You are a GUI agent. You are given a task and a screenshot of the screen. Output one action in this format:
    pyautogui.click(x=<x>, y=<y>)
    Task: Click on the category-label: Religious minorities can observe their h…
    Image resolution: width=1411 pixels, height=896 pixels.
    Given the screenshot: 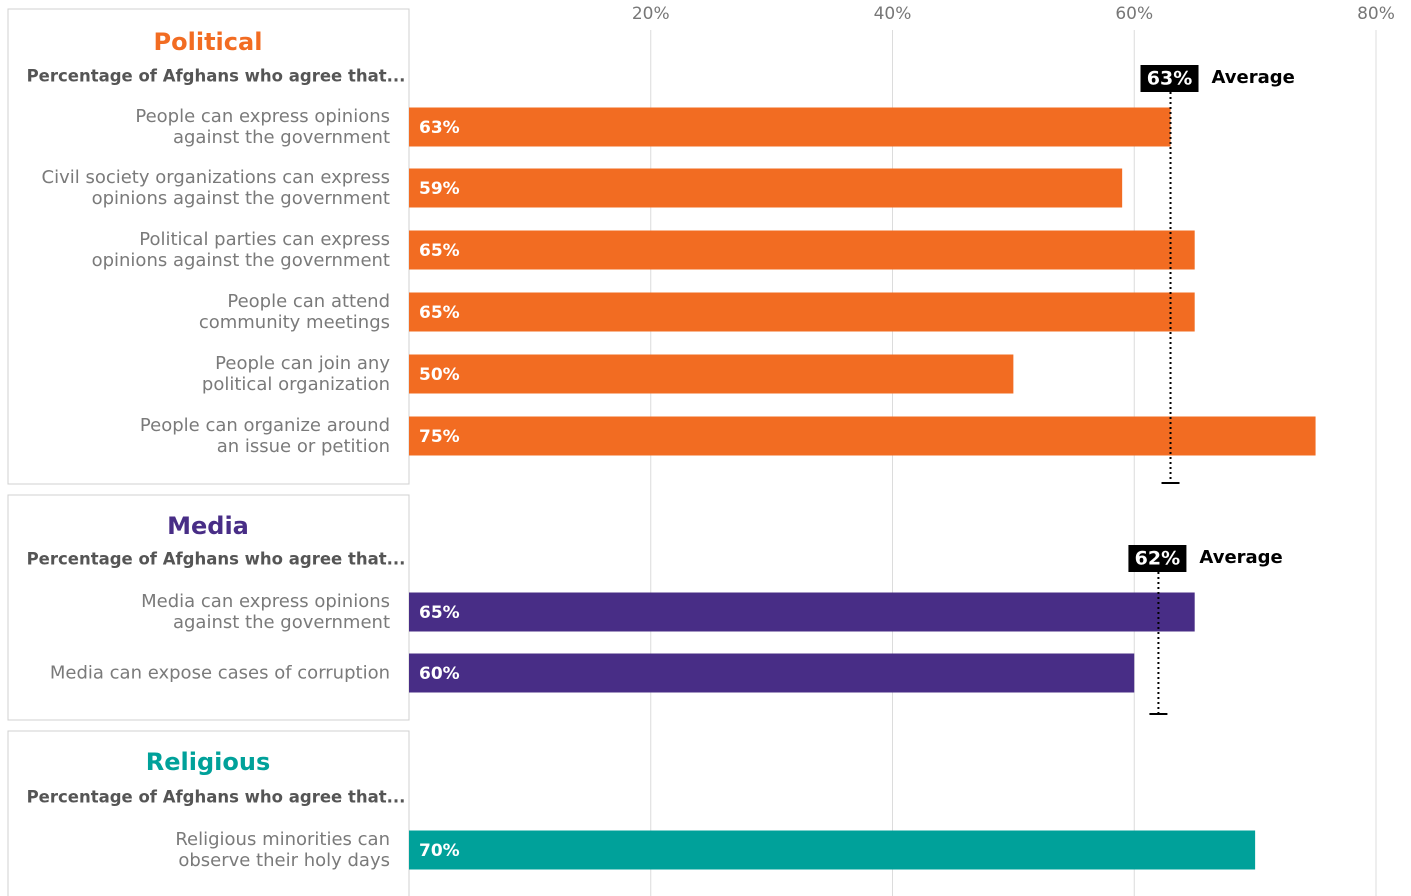 What is the action you would take?
    pyautogui.click(x=282, y=850)
    